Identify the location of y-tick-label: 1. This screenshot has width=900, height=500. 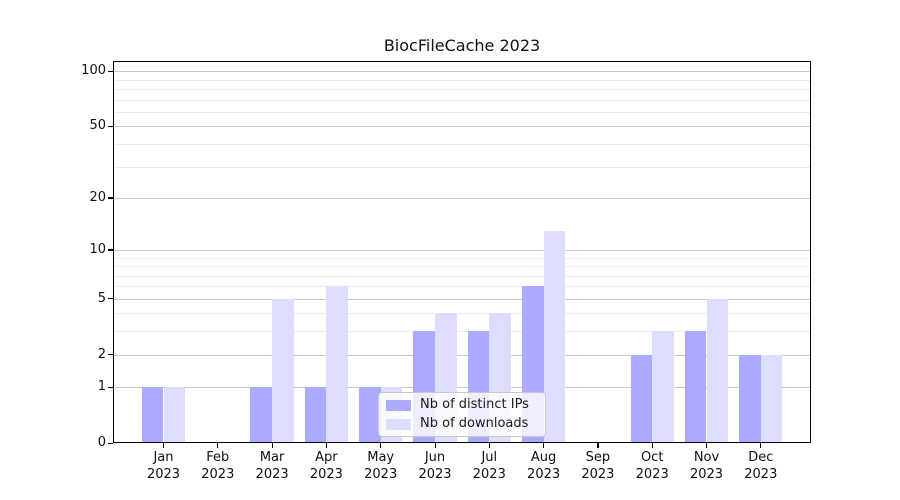
(101, 387).